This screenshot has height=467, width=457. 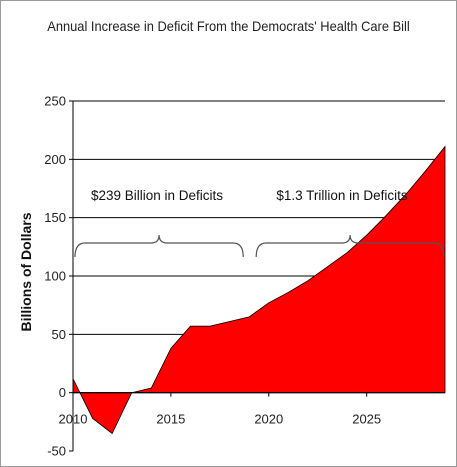 I want to click on y-tick-label: 50, so click(x=59, y=334).